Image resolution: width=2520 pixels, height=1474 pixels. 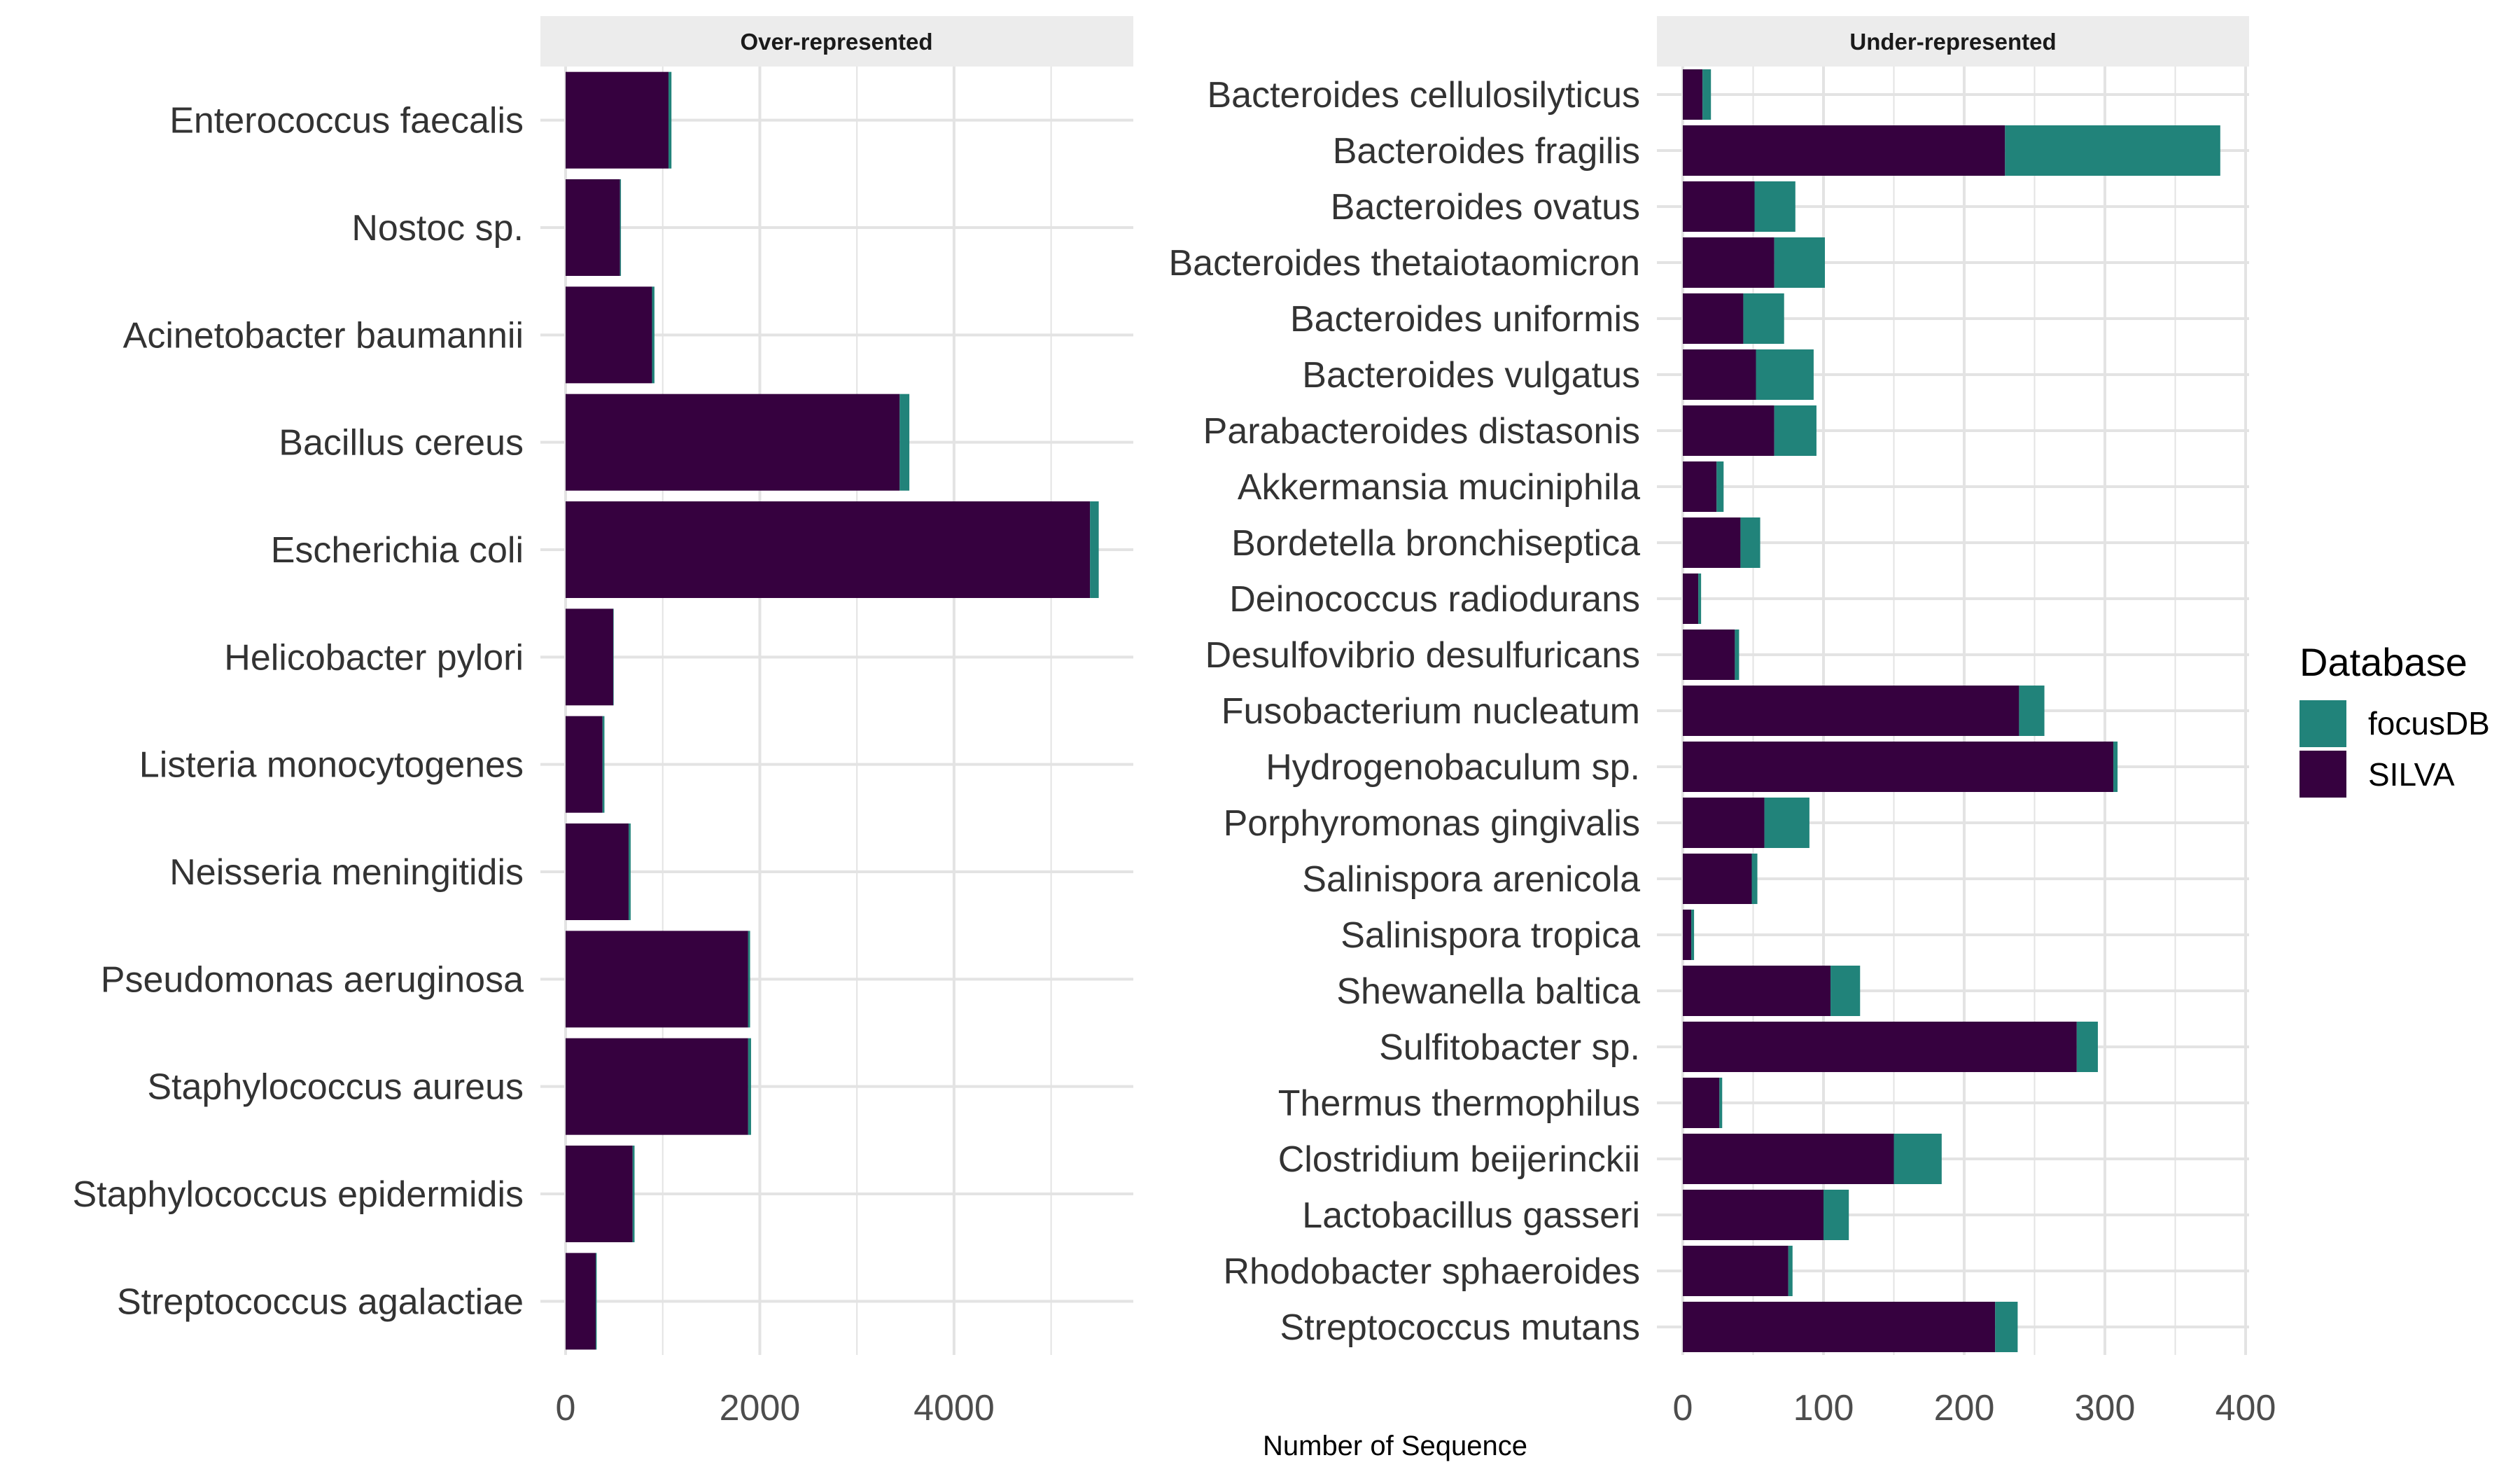 What do you see at coordinates (323, 336) in the screenshot?
I see `y-tick-label: Acinetobacter baumannii` at bounding box center [323, 336].